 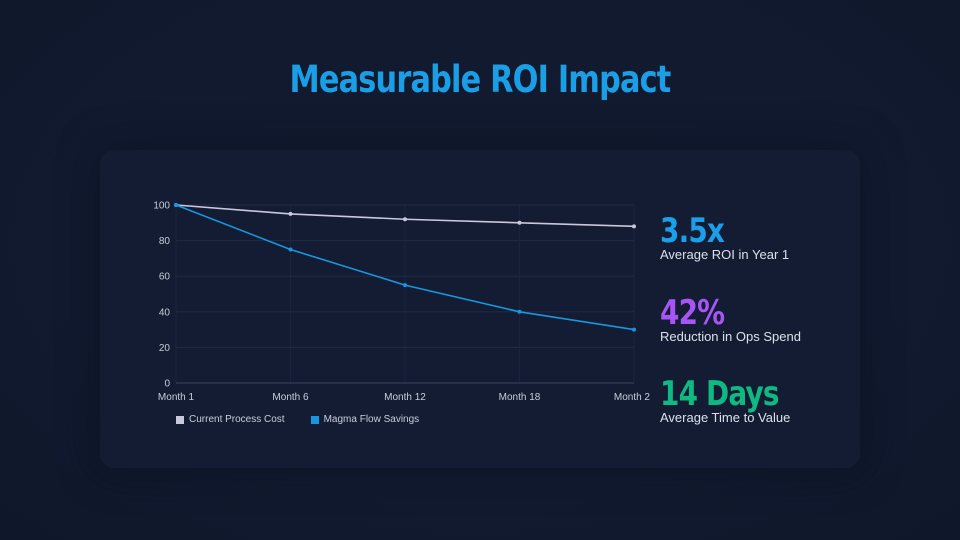 I want to click on y-tick-label: 100, so click(x=161, y=206).